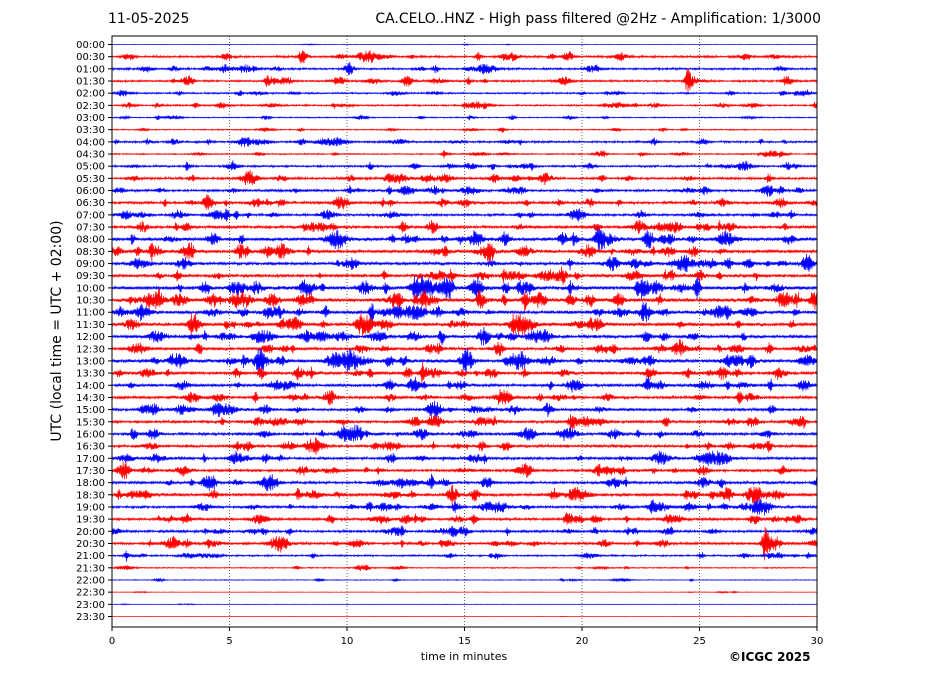 This screenshot has height=696, width=927. Describe the element at coordinates (347, 641) in the screenshot. I see `x-tick-label: 10` at that location.